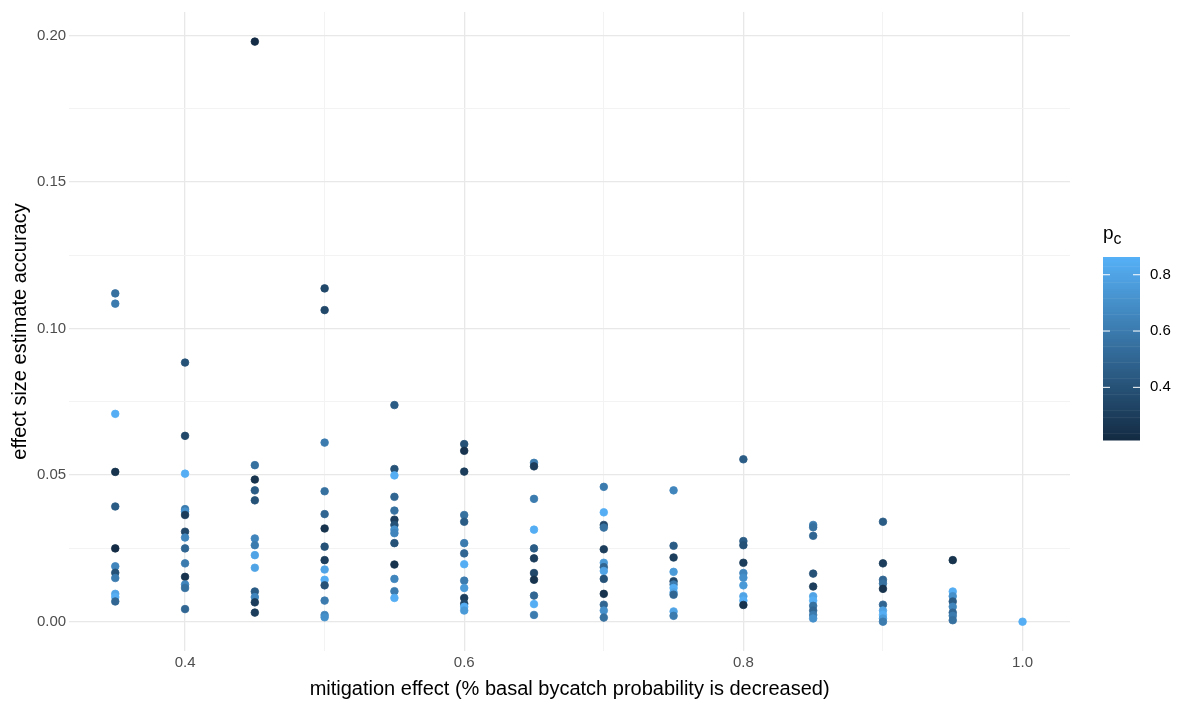 This screenshot has height=711, width=1184. What do you see at coordinates (51, 474) in the screenshot?
I see `y-tick-label: 0.05` at bounding box center [51, 474].